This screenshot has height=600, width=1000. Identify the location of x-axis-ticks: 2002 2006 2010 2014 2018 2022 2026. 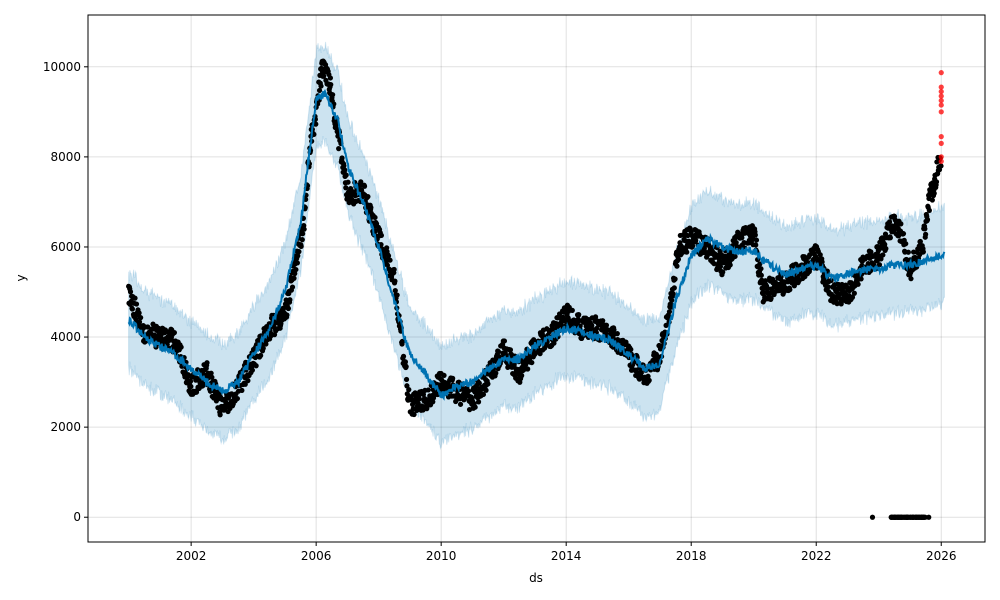
(566, 552).